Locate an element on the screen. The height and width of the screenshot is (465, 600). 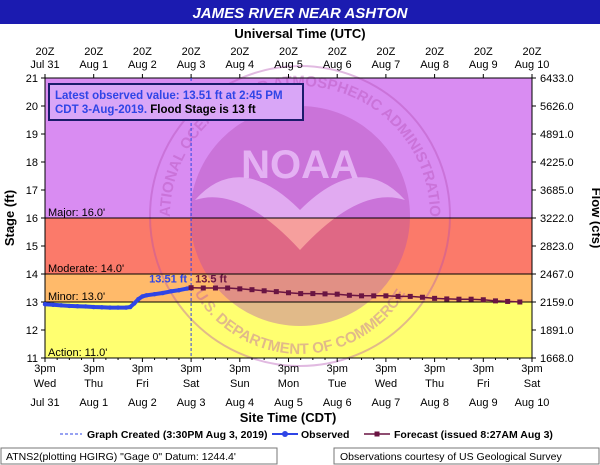
x-tick-label-date: Aug 2 is located at coordinates (142, 403).